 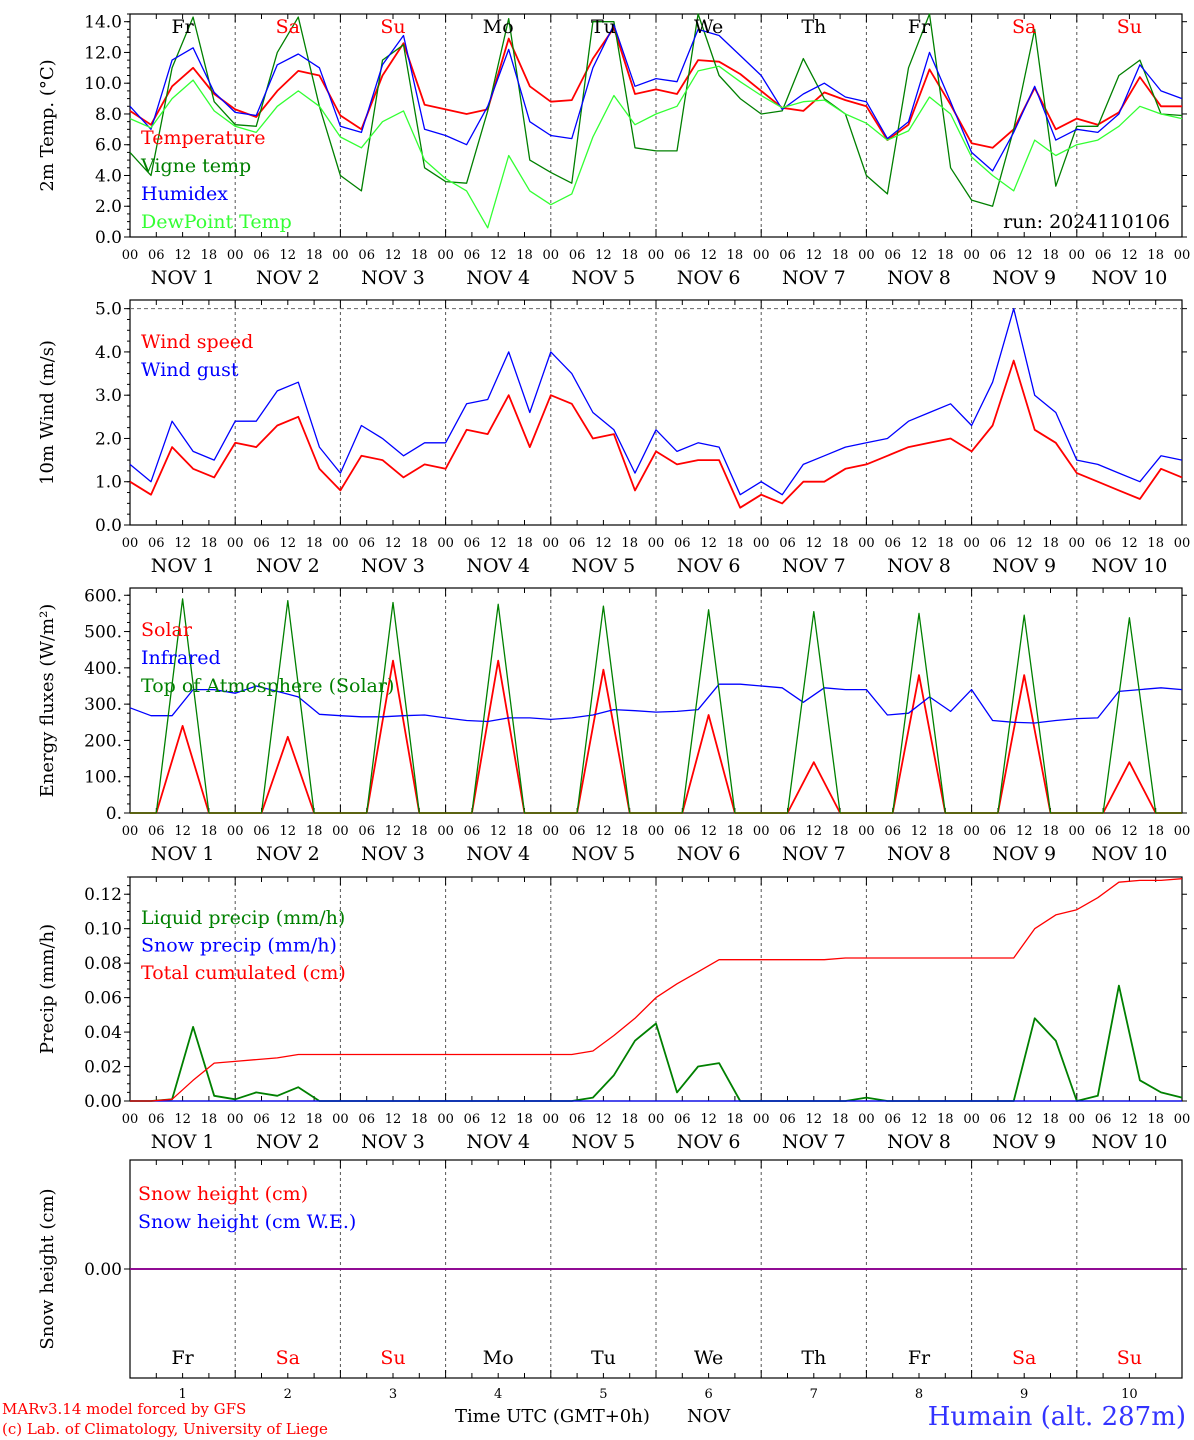 What do you see at coordinates (814, 1394) in the screenshot?
I see `day-number: 7` at bounding box center [814, 1394].